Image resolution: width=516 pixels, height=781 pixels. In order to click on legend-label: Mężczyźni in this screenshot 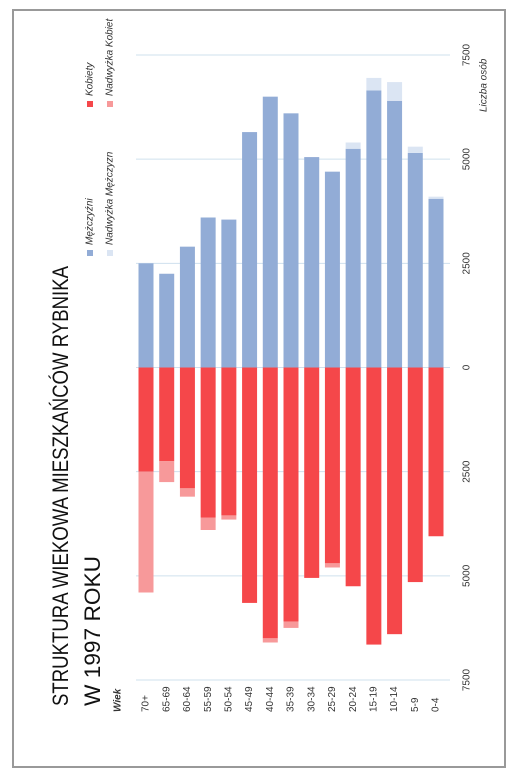, I will do `click(90, 221)`.